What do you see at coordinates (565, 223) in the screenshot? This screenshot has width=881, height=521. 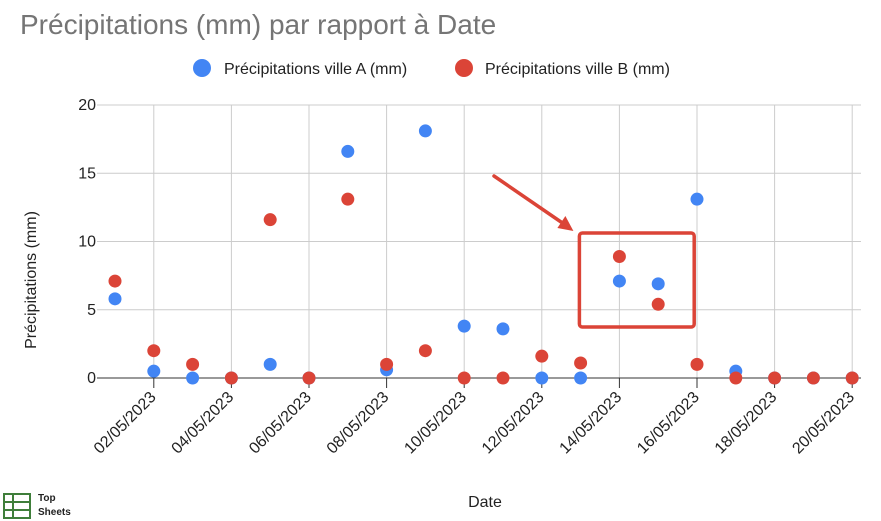 I see `arrow-head` at bounding box center [565, 223].